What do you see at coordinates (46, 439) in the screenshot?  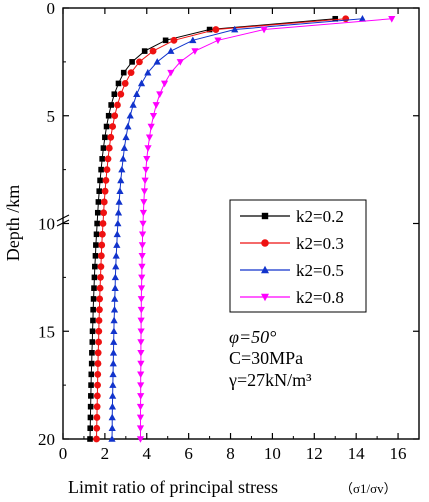 I see `y-tick-label: 20` at bounding box center [46, 439].